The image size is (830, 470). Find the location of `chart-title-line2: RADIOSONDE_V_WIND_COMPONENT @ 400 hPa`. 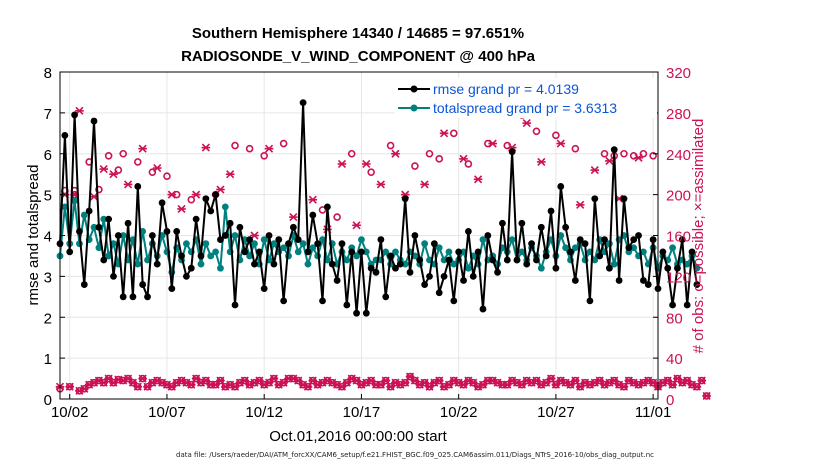

chart-title-line2: RADIOSONDE_V_WIND_COMPONENT @ 400 hPa is located at coordinates (358, 56).